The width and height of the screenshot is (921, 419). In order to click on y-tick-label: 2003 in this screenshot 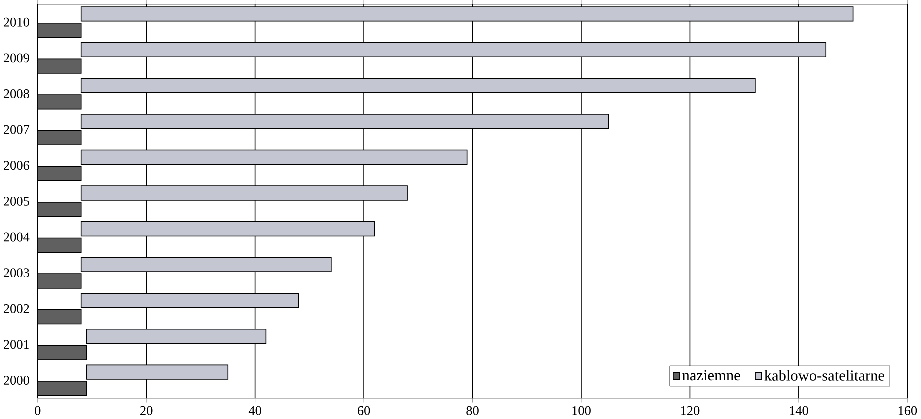, I will do `click(17, 273)`.